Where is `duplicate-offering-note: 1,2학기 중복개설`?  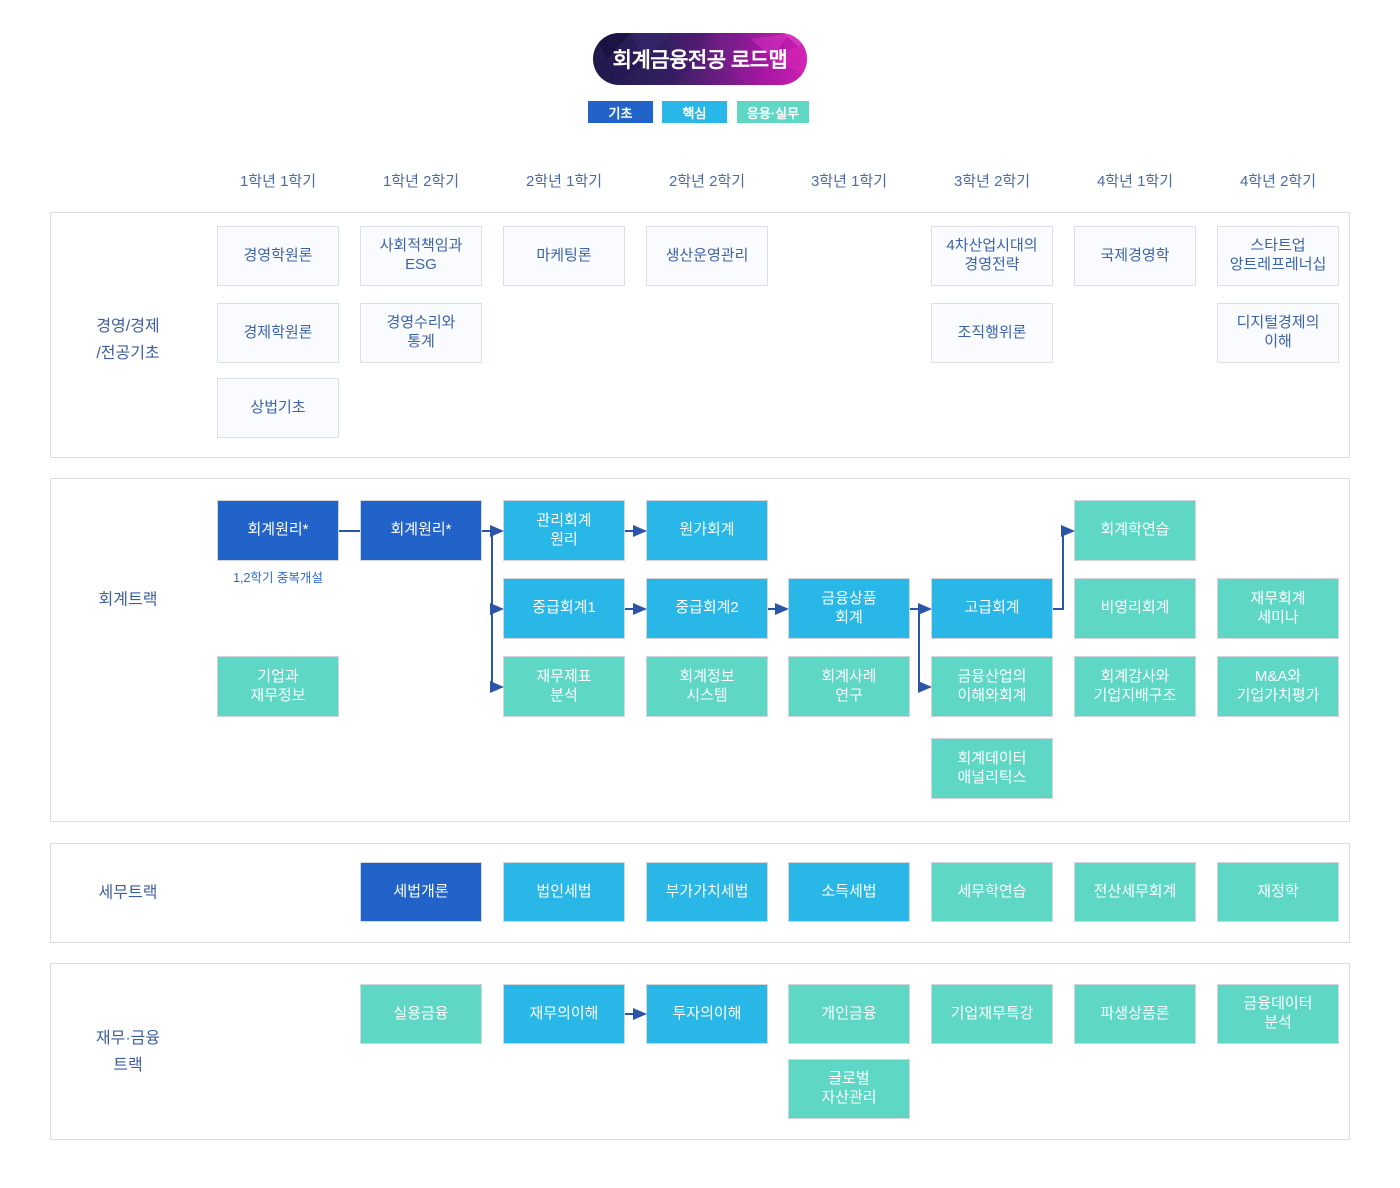
duplicate-offering-note: 1,2학기 중복개설 is located at coordinates (278, 578).